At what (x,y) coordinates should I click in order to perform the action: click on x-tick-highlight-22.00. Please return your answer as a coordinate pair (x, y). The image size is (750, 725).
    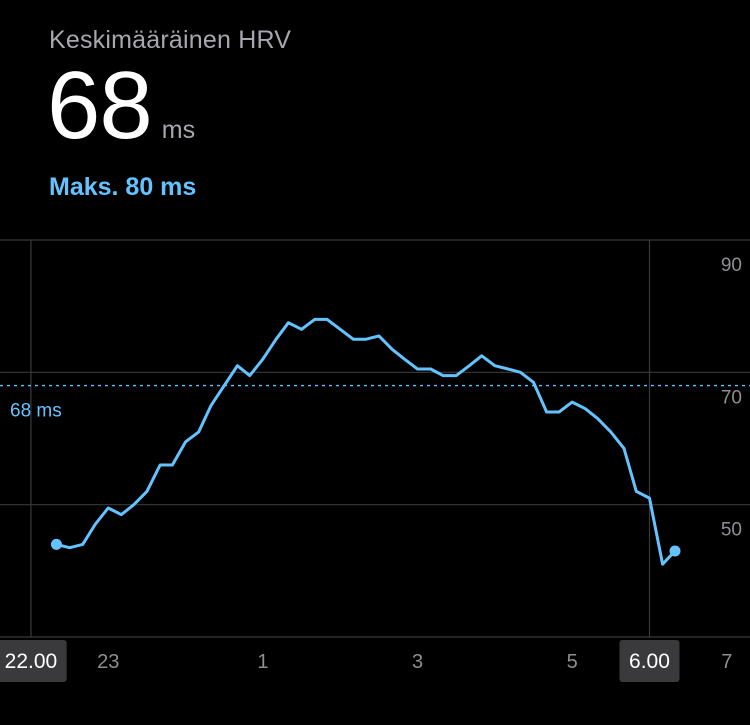
    Looking at the image, I should click on (33, 661).